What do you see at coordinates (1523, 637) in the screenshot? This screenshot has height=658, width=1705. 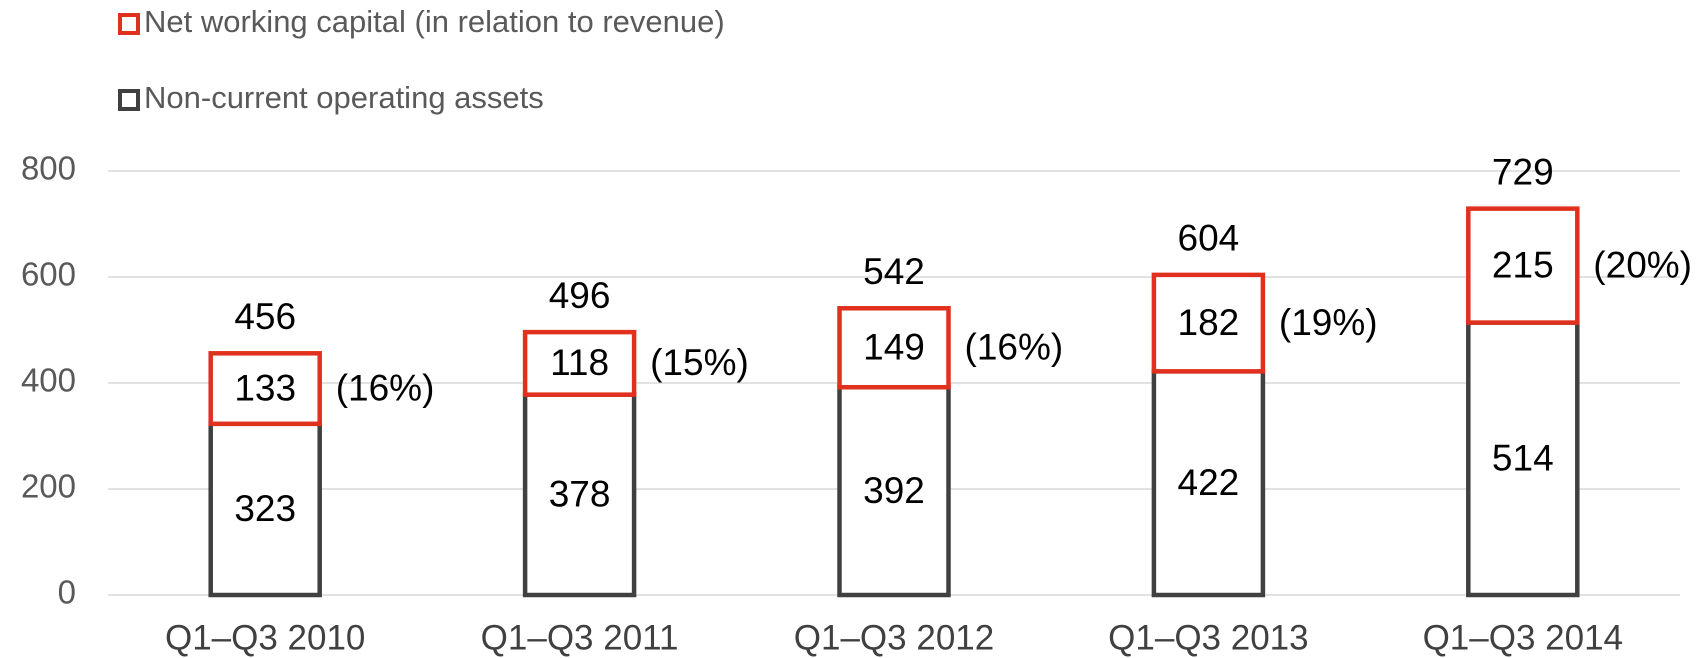 I see `x-tick-label: Q1–Q3 2014` at bounding box center [1523, 637].